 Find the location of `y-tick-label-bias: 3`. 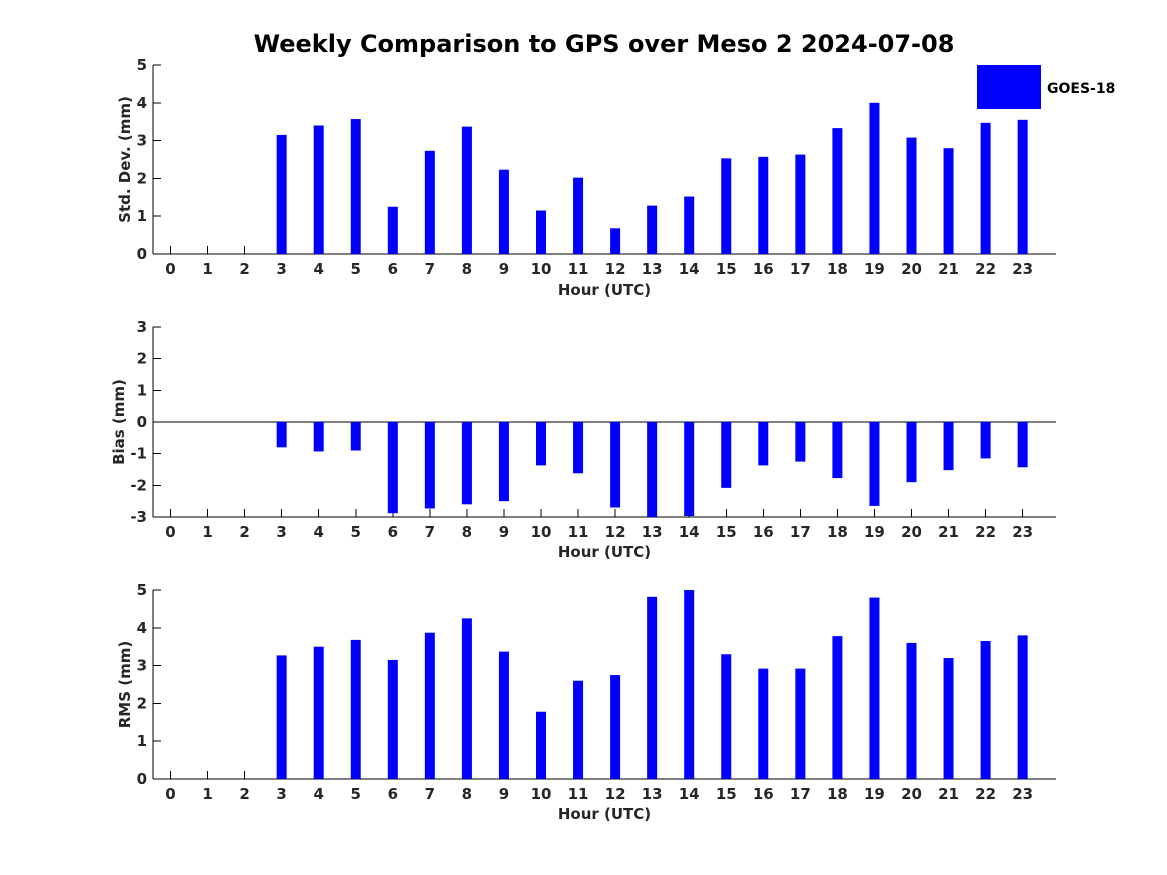

y-tick-label-bias: 3 is located at coordinates (142, 327).